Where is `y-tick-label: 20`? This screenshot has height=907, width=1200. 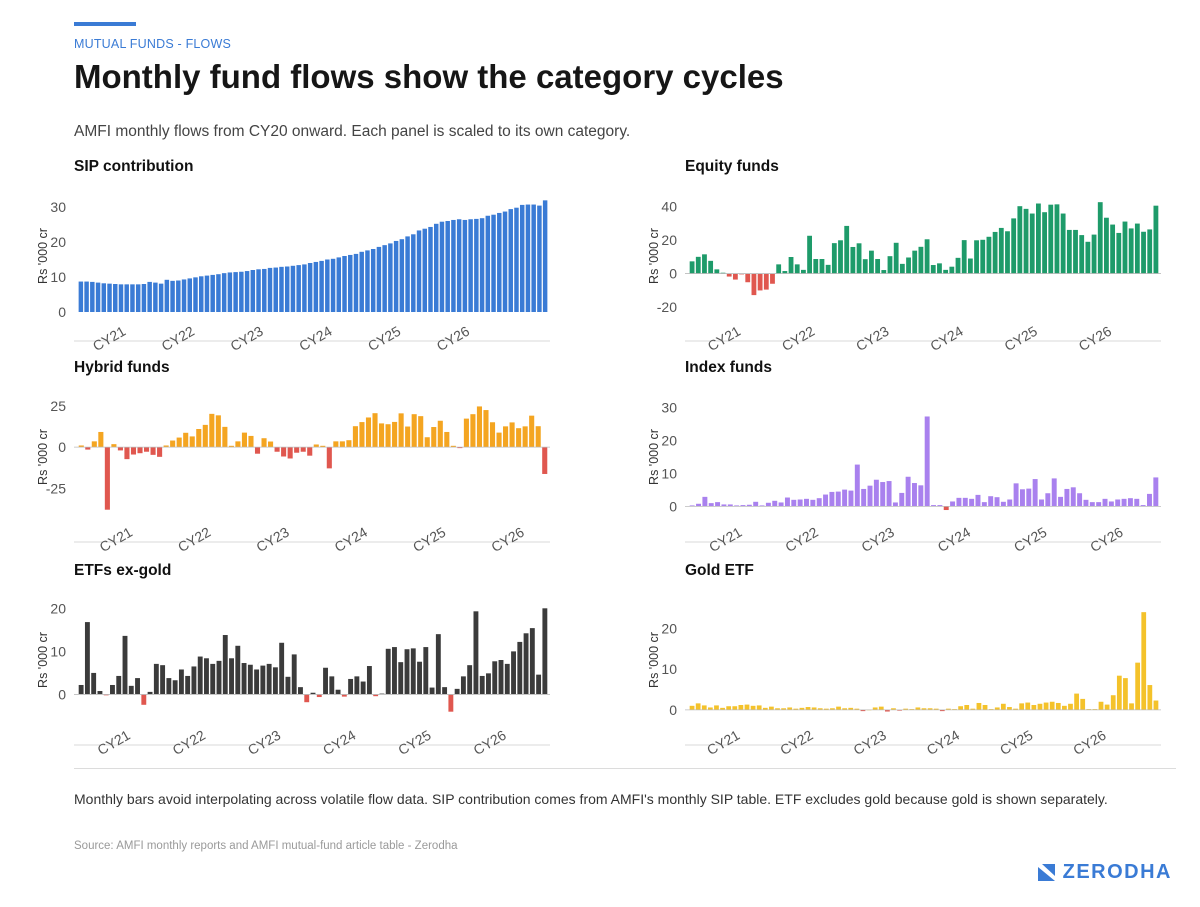
y-tick-label: 20 is located at coordinates (58, 608).